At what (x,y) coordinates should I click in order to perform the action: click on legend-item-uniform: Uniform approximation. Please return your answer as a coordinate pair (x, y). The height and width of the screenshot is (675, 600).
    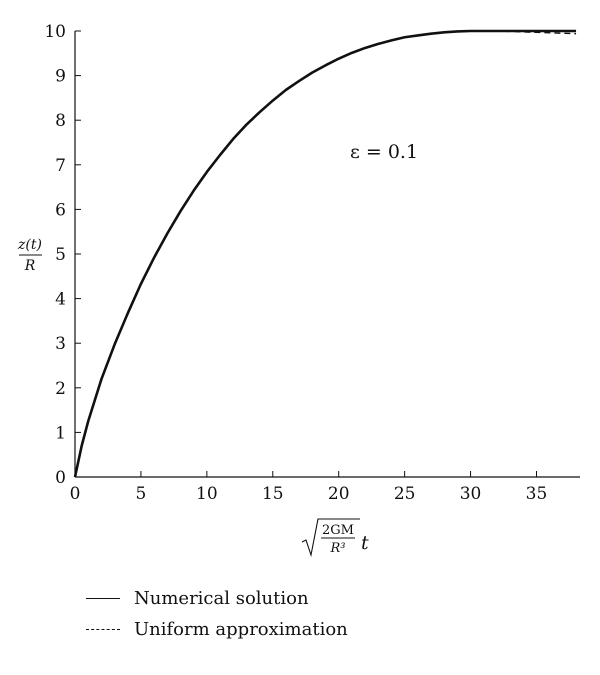
    Looking at the image, I should click on (217, 629).